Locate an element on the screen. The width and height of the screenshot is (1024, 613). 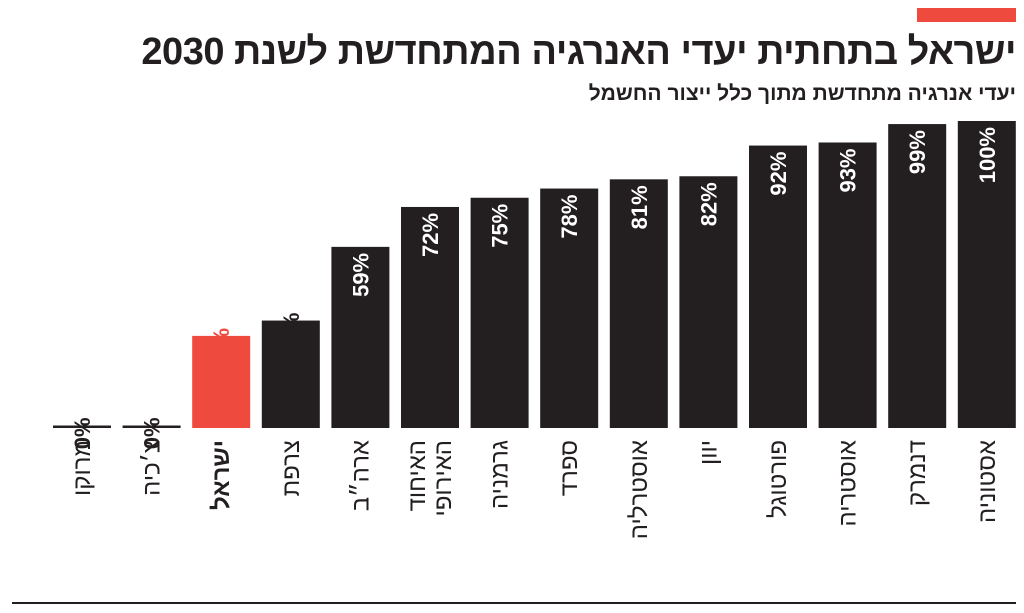
category-label-2: ישראל is located at coordinates (221, 475).